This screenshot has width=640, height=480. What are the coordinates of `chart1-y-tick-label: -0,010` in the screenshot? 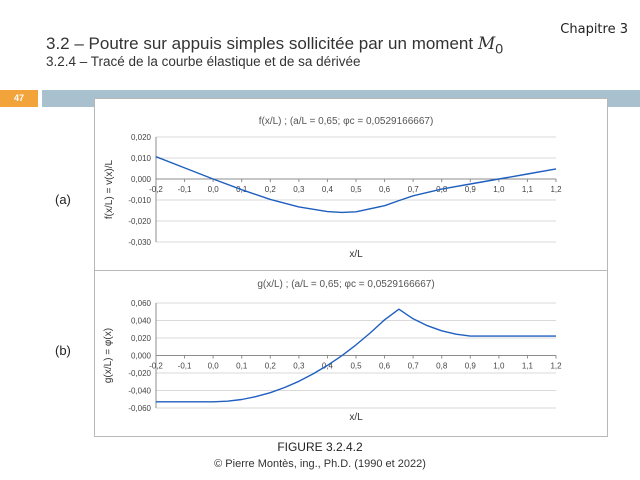 It's located at (139, 200).